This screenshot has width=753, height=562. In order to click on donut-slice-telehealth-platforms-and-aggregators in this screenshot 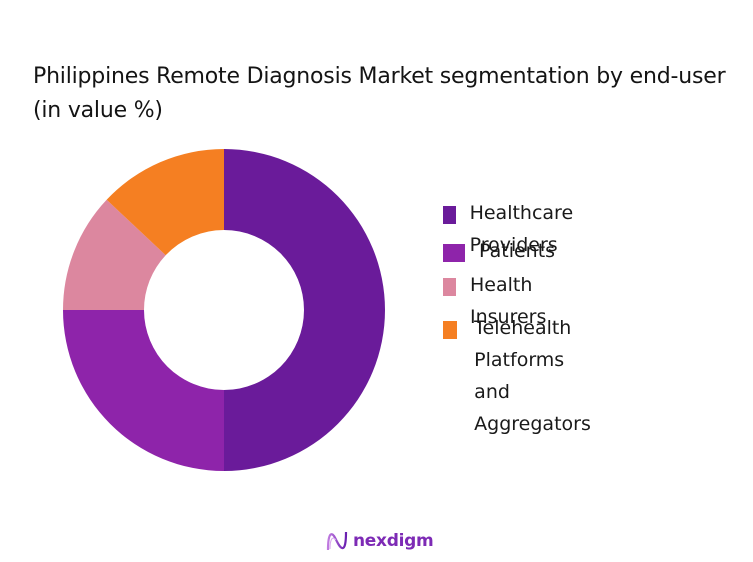, I will do `click(165, 202)`.